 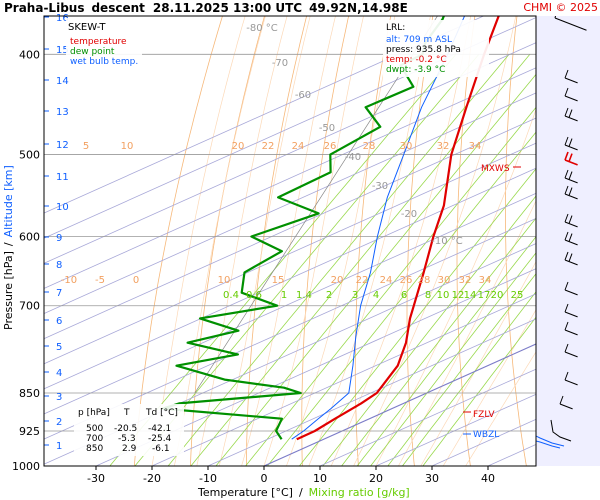 What do you see at coordinates (560, 7) in the screenshot?
I see `header-copyright: CHMI © 2025` at bounding box center [560, 7].